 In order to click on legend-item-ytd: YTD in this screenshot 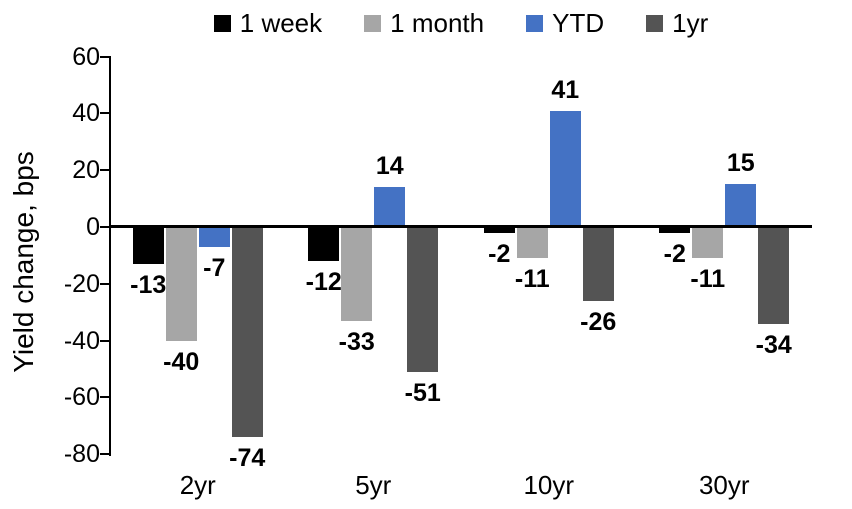, I will do `click(565, 23)`.